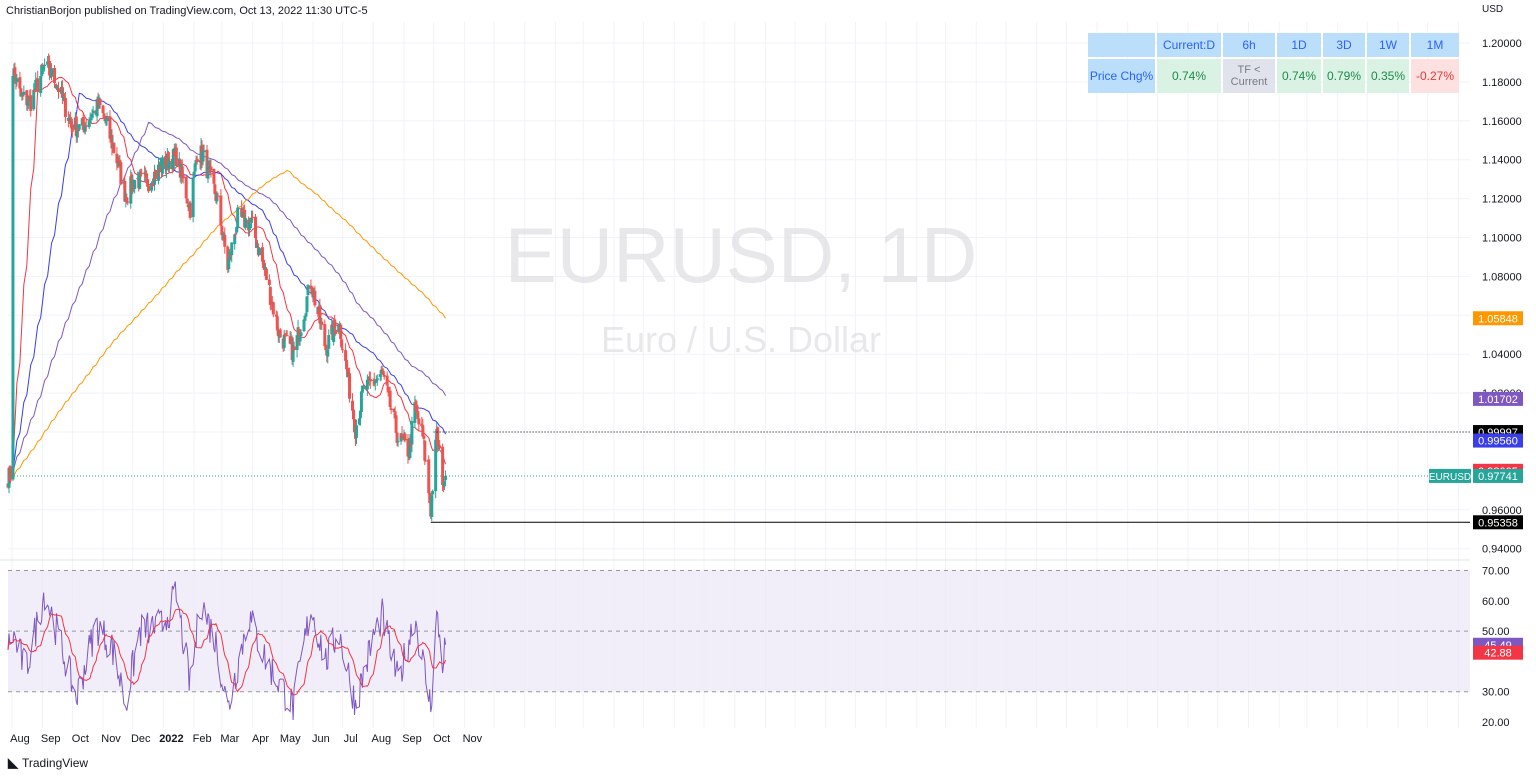  I want to click on price-tick-label: 1.10000, so click(1502, 239).